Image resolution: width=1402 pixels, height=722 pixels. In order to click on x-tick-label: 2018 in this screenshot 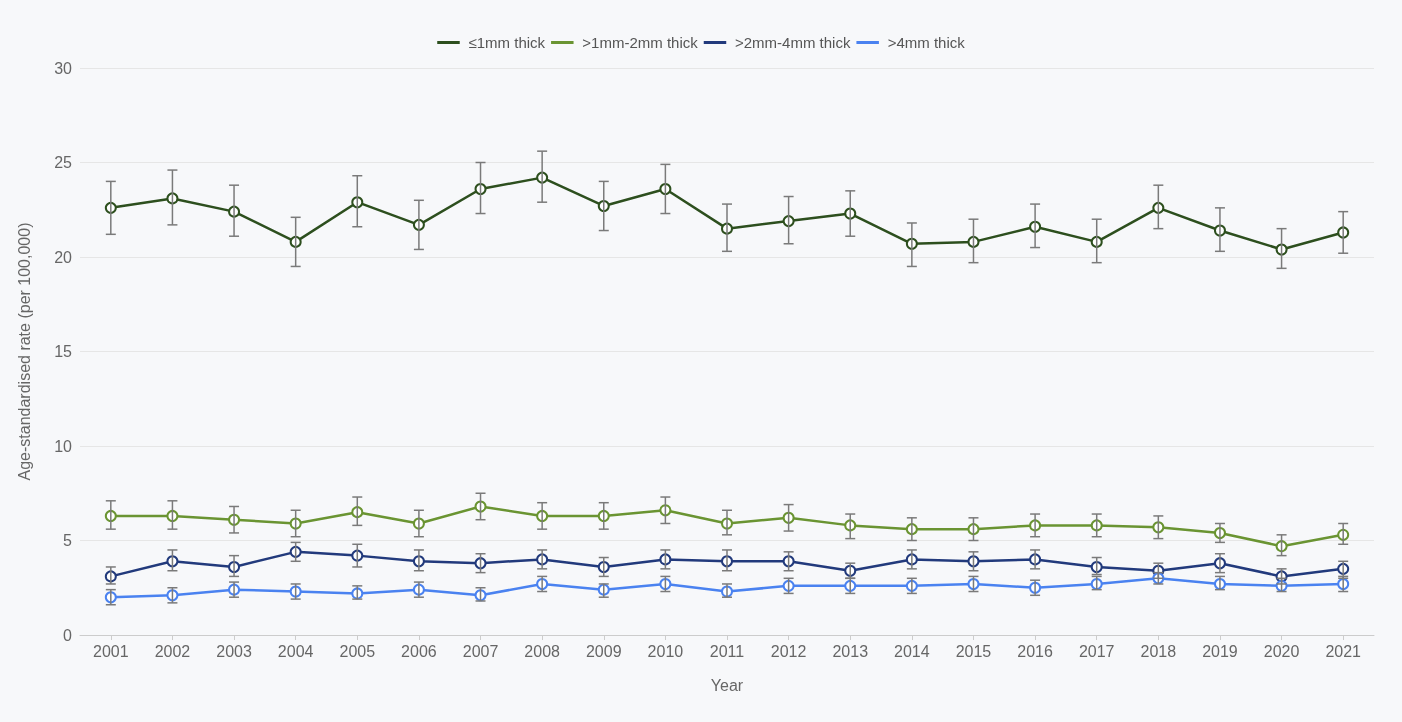, I will do `click(1158, 651)`.